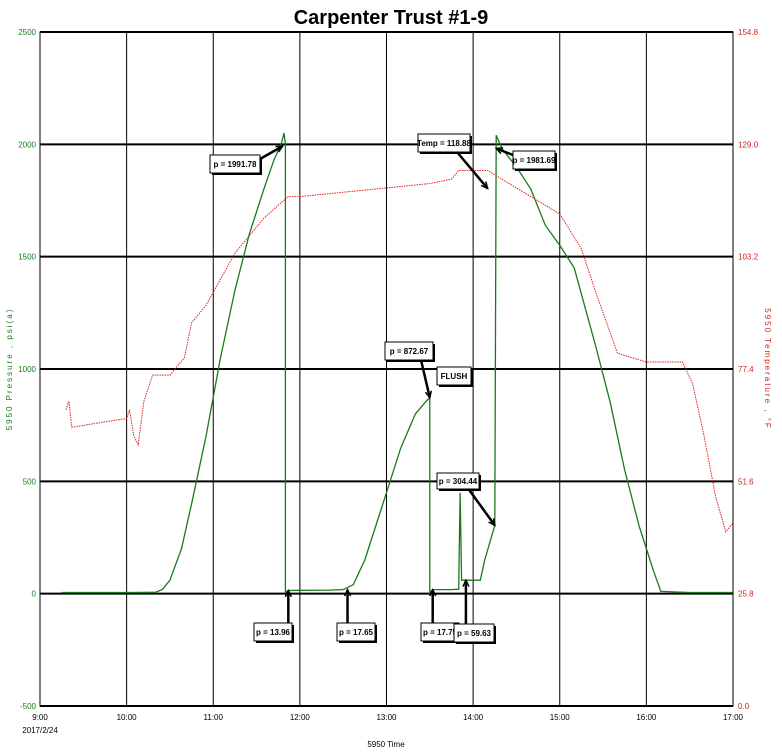 The width and height of the screenshot is (782, 755). Describe the element at coordinates (748, 32) in the screenshot. I see `y-tick-label-right: 154.8` at that location.